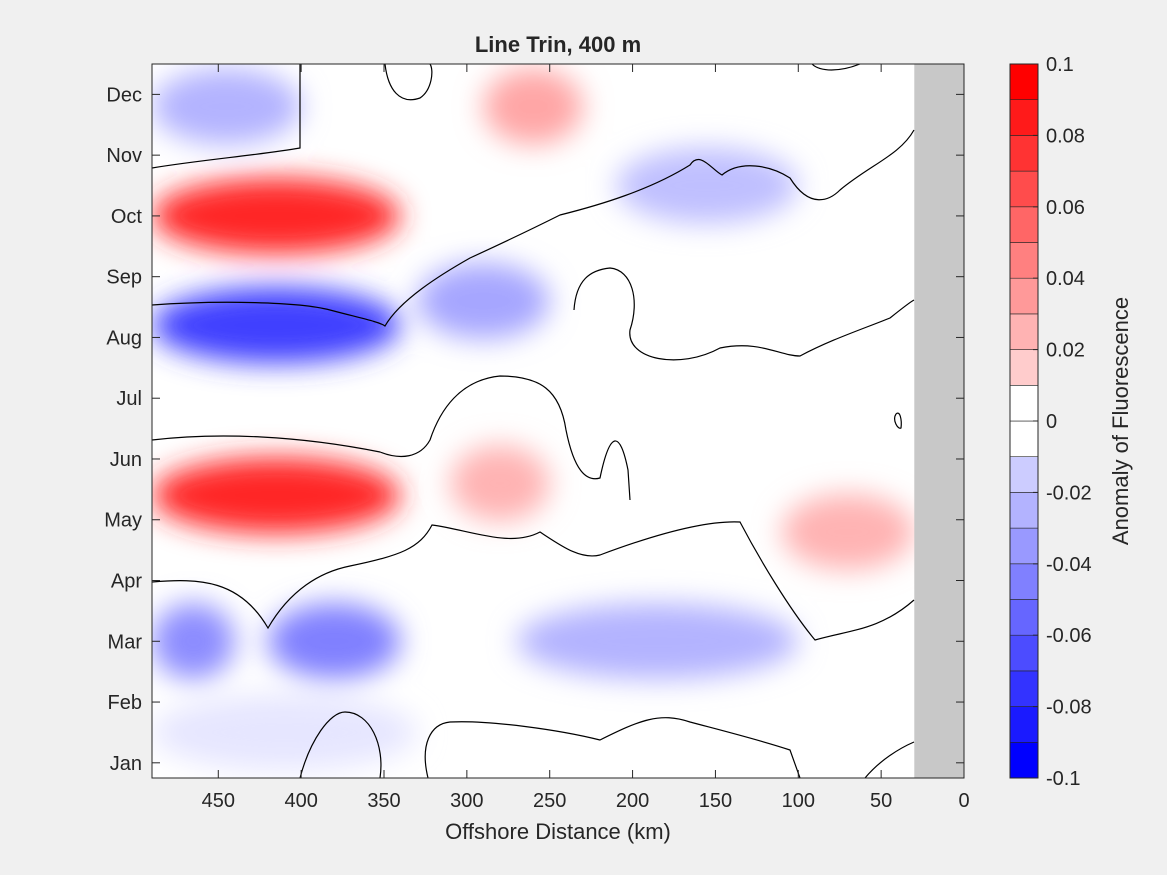 This screenshot has width=1167, height=875. Describe the element at coordinates (126, 764) in the screenshot. I see `y-tick-label: Jan` at that location.